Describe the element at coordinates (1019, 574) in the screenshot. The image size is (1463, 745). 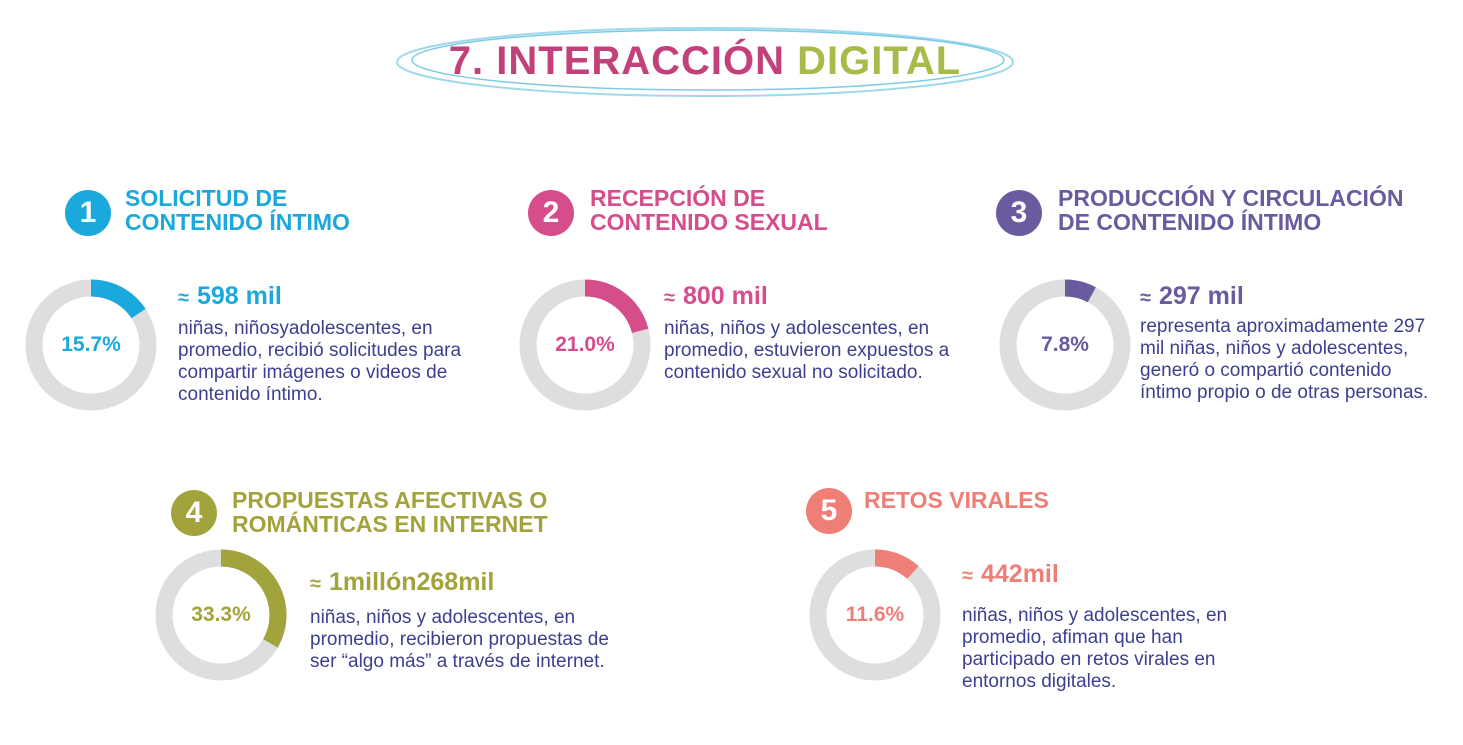
I see `stat-number: 442mil` at that location.